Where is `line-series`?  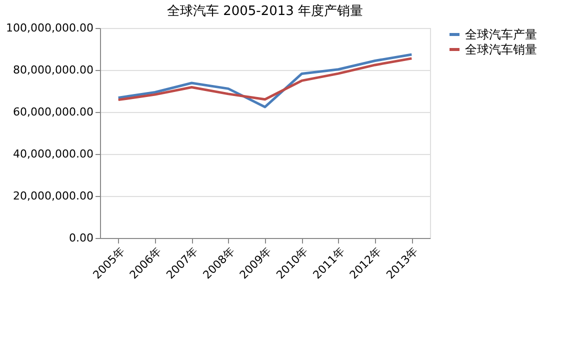
line-series is located at coordinates (265, 80).